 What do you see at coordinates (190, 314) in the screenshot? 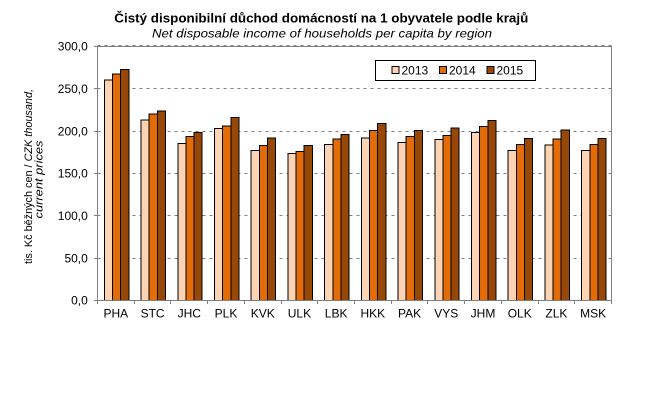
I see `svg-text: JHC` at bounding box center [190, 314].